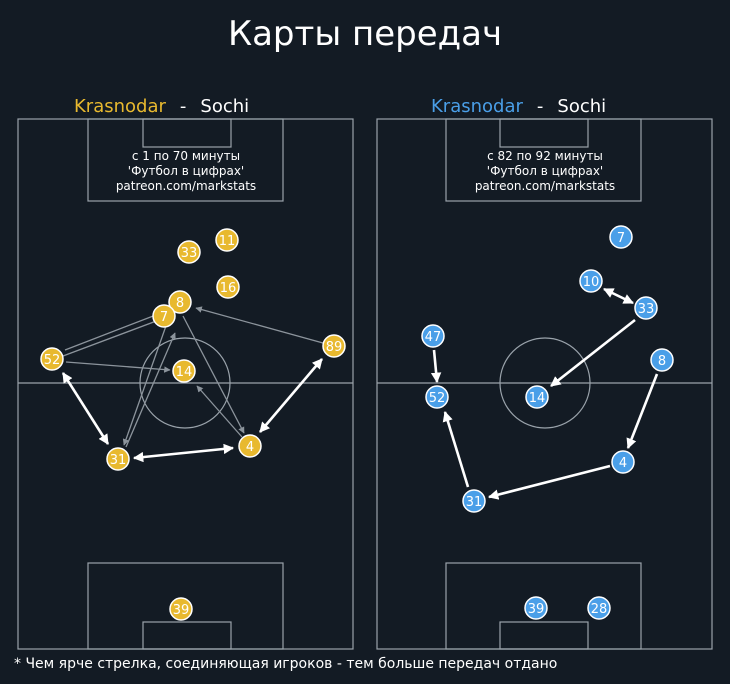 Image resolution: width=730 pixels, height=684 pixels. I want to click on match-header-left: Krasnodar - Sochi, so click(161, 106).